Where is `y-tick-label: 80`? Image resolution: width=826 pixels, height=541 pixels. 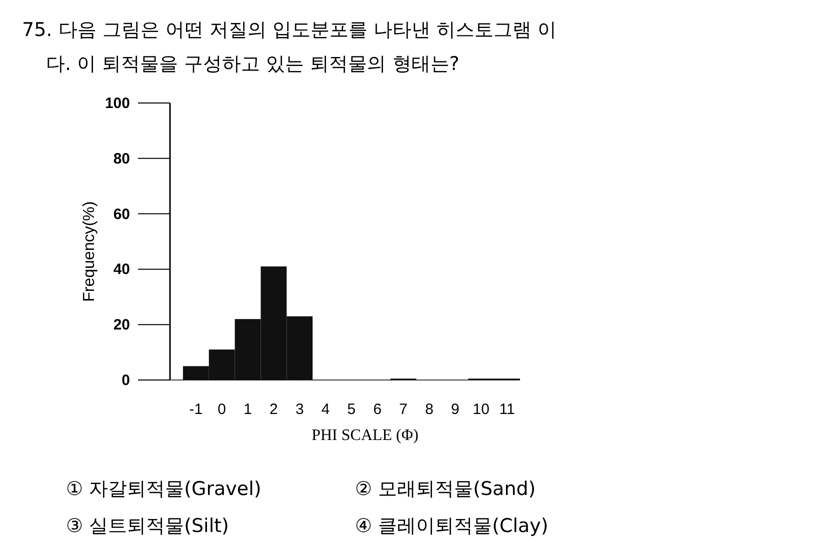
y-tick-label: 80 is located at coordinates (121, 159).